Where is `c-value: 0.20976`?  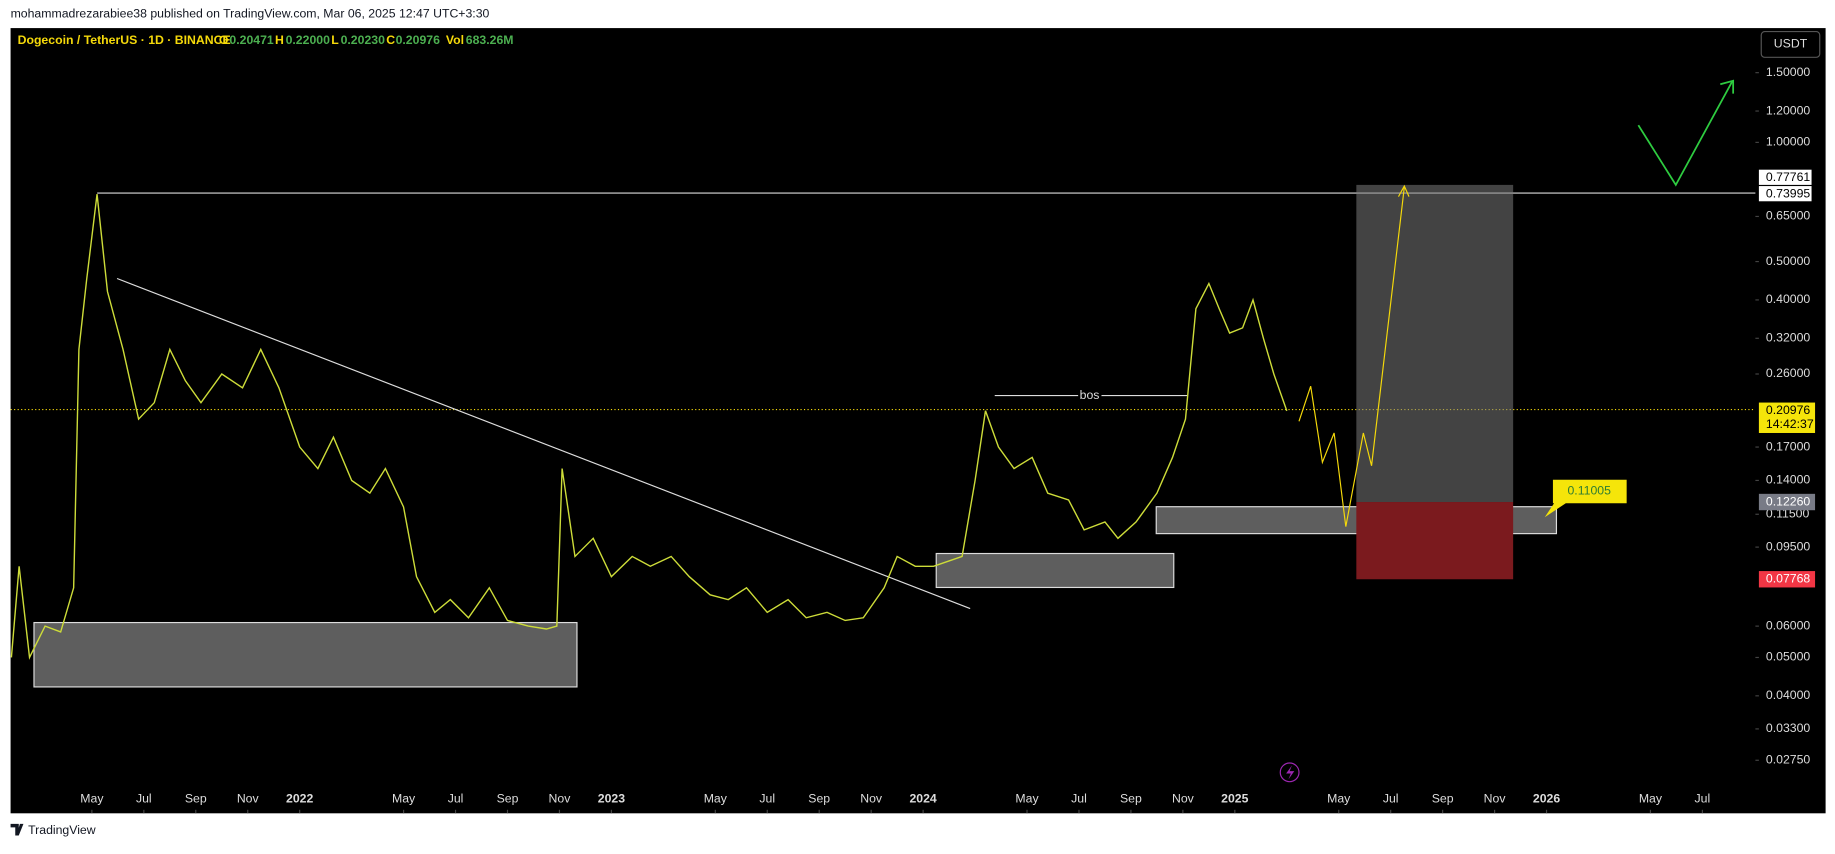 c-value: 0.20976 is located at coordinates (418, 40).